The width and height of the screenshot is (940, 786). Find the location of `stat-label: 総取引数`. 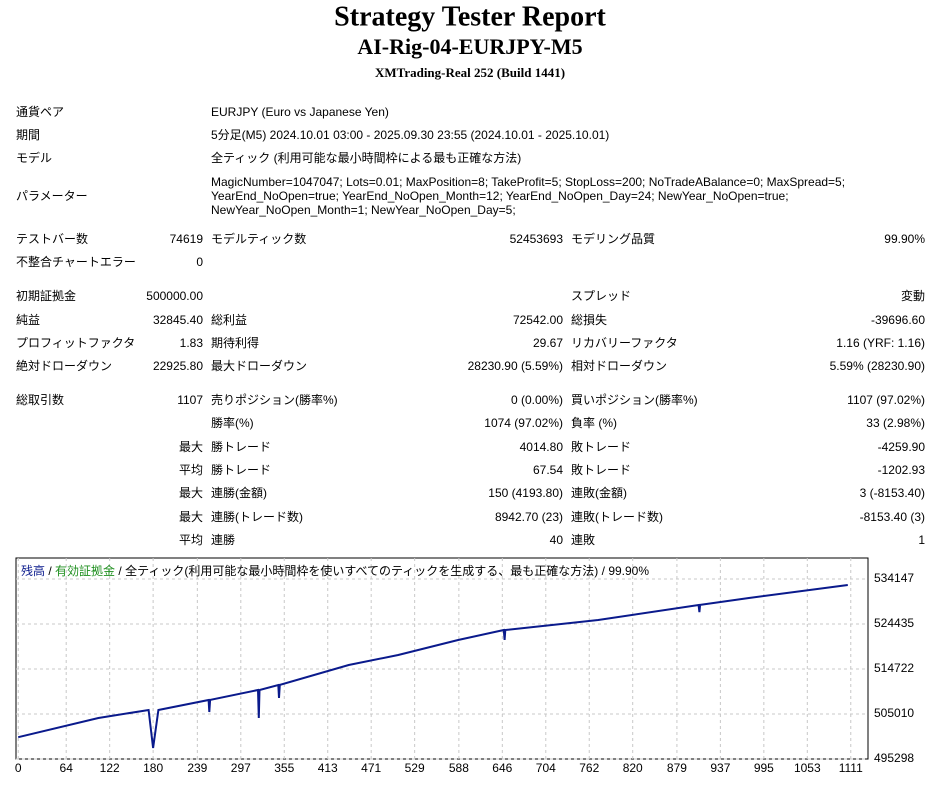

stat-label: 総取引数 is located at coordinates (40, 399).